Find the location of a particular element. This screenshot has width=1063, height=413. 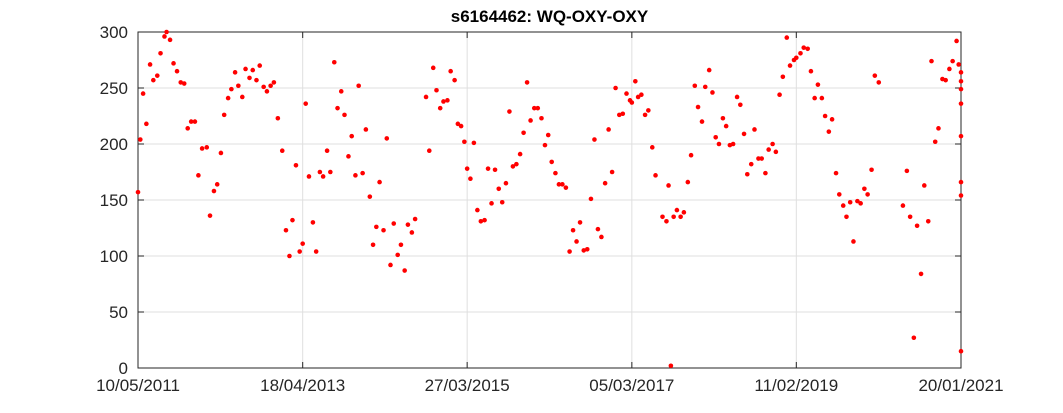

x-tick-label: 27/03/2015 is located at coordinates (467, 385).